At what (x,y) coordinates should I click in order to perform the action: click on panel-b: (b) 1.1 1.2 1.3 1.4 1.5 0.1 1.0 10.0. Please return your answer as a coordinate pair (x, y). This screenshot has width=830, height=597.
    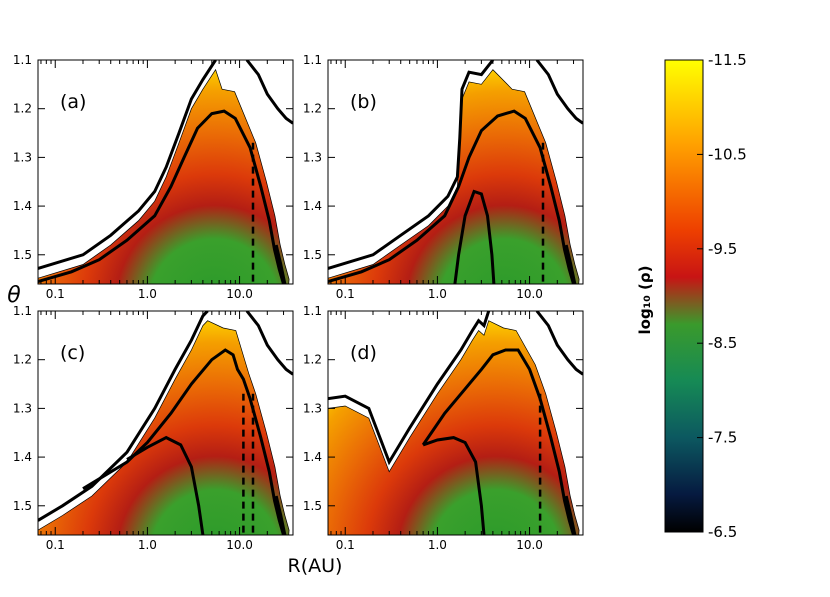
    Looking at the image, I should click on (443, 177).